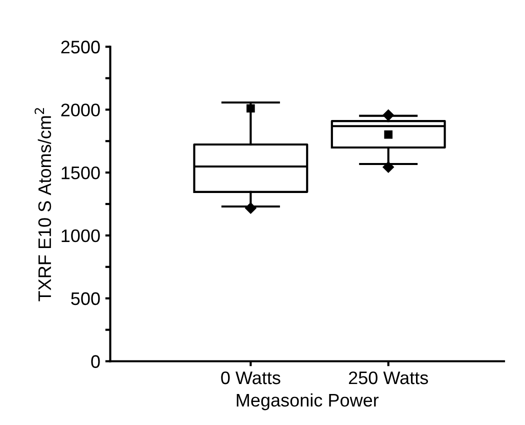  Describe the element at coordinates (85, 299) in the screenshot. I see `y-tick-label: 500` at that location.